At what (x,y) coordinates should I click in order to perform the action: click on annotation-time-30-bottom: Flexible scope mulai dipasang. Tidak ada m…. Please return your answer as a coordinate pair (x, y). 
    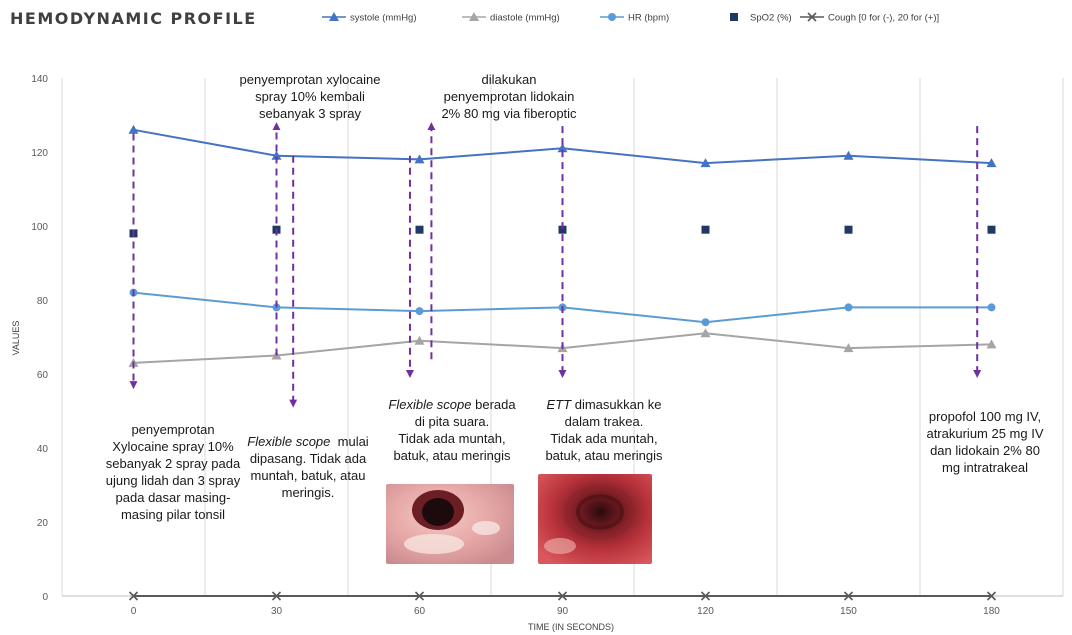
    Looking at the image, I should click on (308, 467).